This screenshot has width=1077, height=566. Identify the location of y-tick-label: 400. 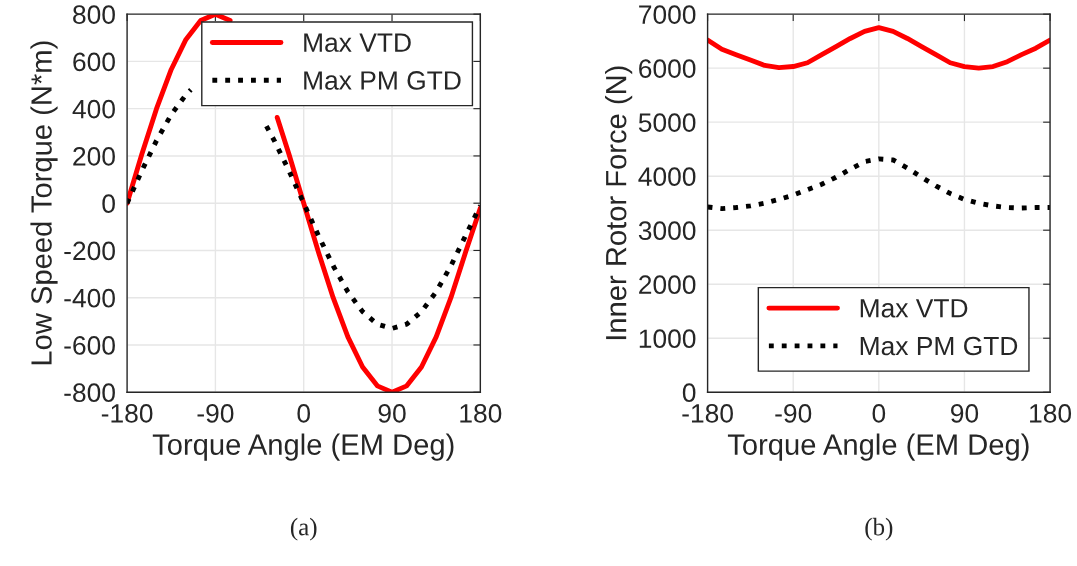
(93, 109).